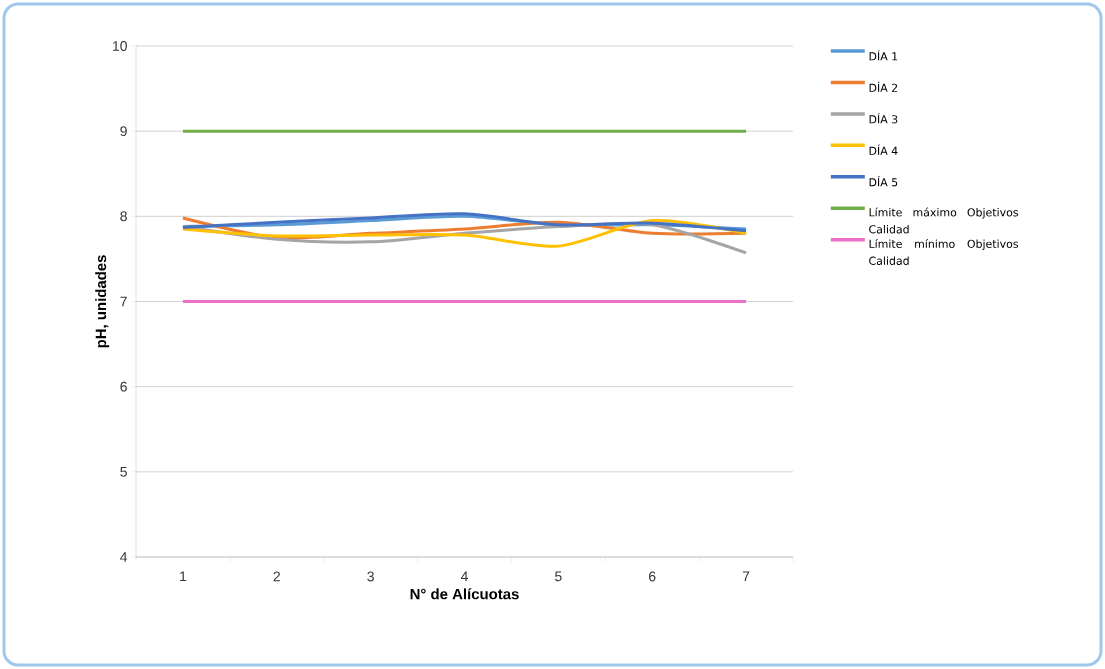 Image resolution: width=1105 pixels, height=669 pixels. I want to click on legend-label: DÍA 5, so click(883, 181).